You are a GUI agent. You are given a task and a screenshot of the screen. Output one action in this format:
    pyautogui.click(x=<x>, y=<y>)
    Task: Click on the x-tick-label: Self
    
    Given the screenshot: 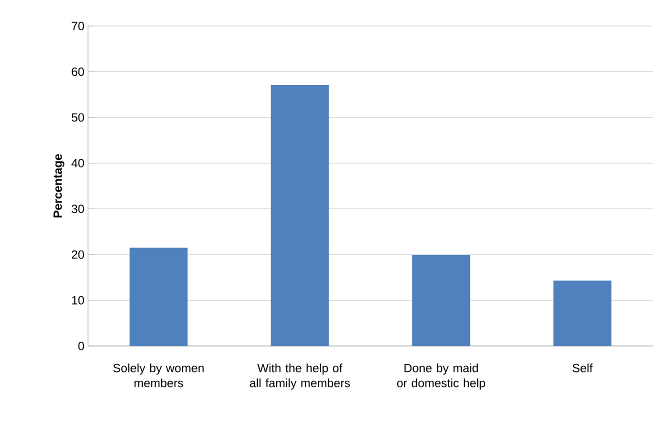 What is the action you would take?
    pyautogui.click(x=582, y=368)
    